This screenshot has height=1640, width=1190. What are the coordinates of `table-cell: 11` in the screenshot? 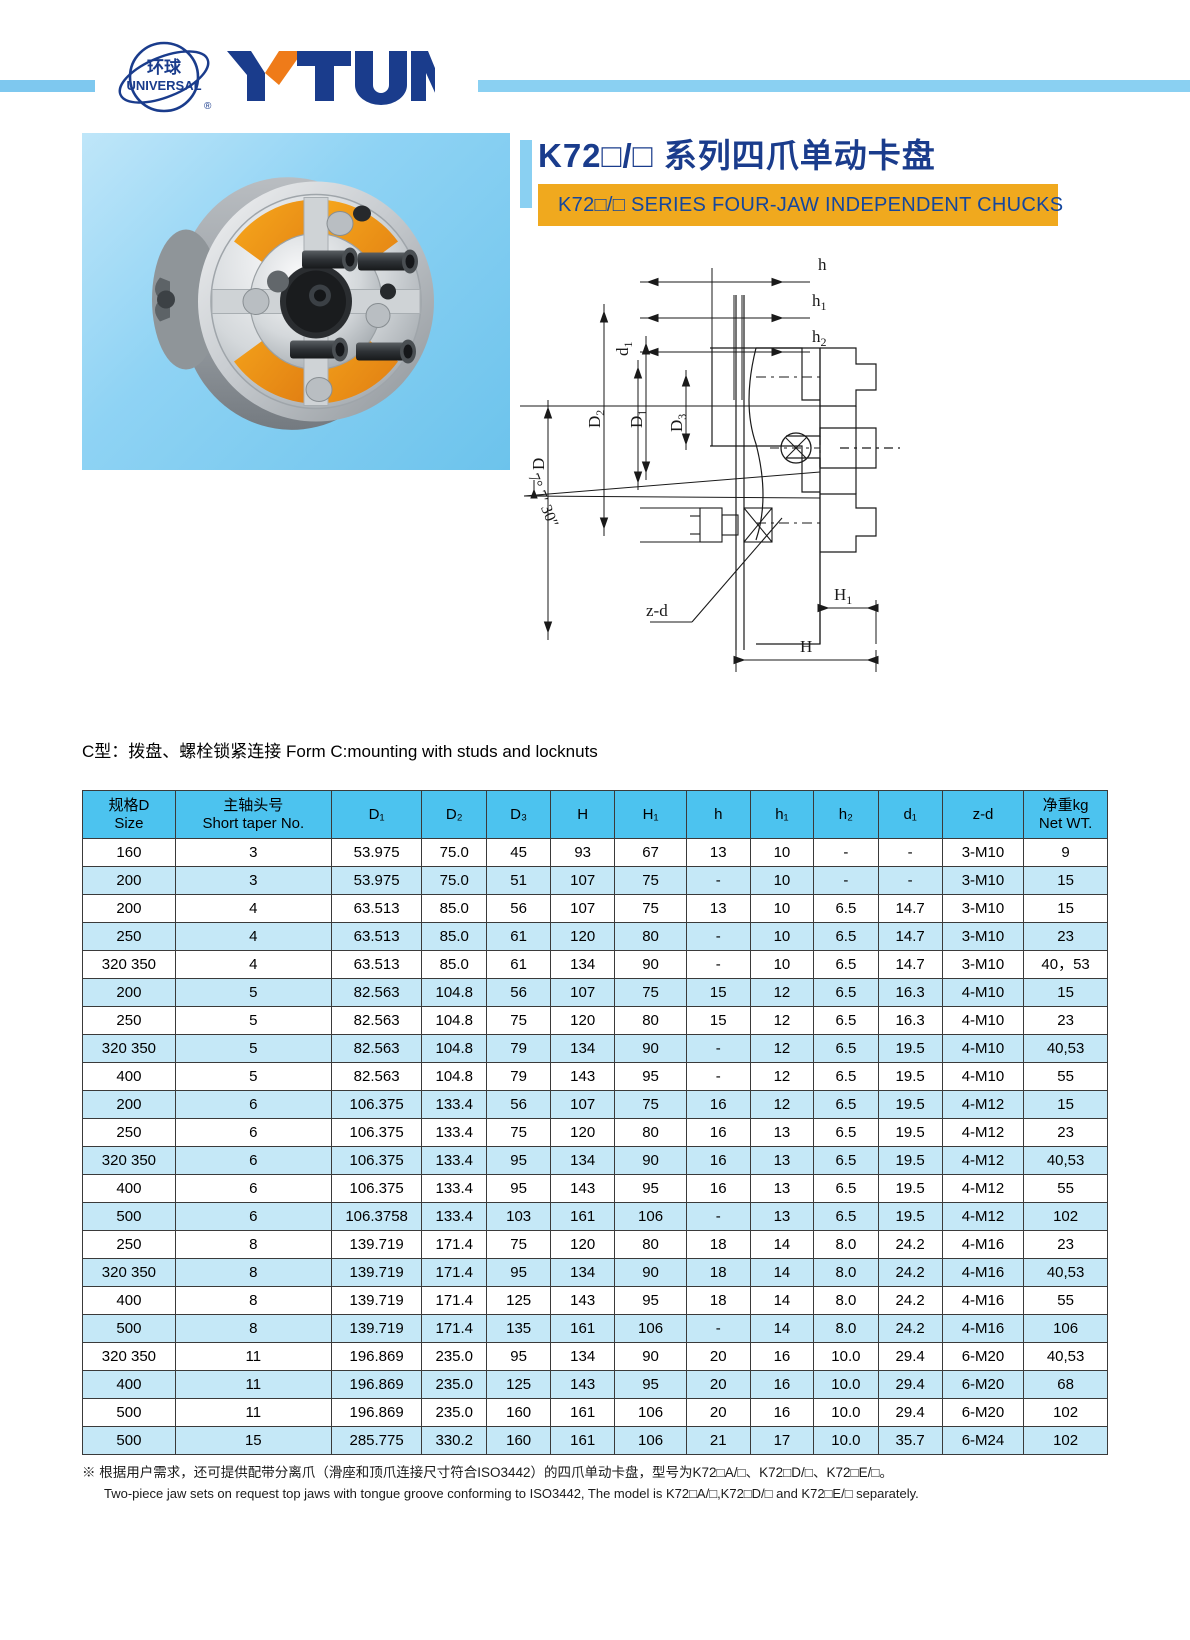 It's located at (253, 1412).